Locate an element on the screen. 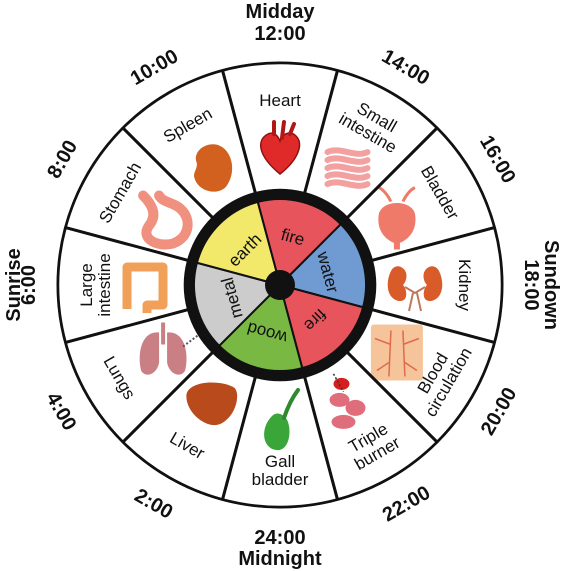 The height and width of the screenshot is (571, 562). time-label: 14:00 is located at coordinates (405, 67).